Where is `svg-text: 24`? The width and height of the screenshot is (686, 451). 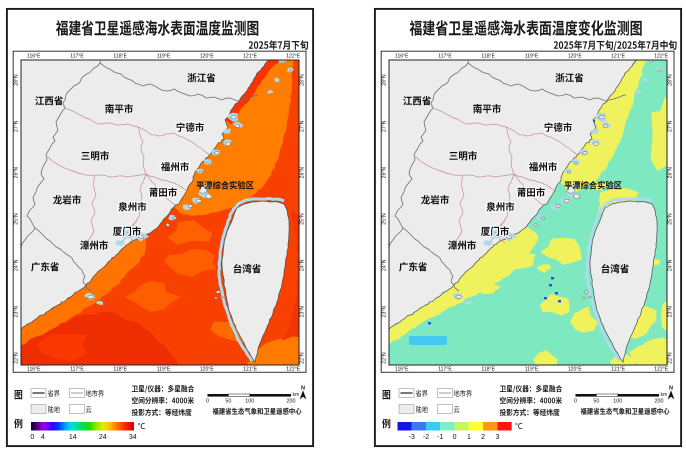
svg-text: 24 is located at coordinates (103, 437).